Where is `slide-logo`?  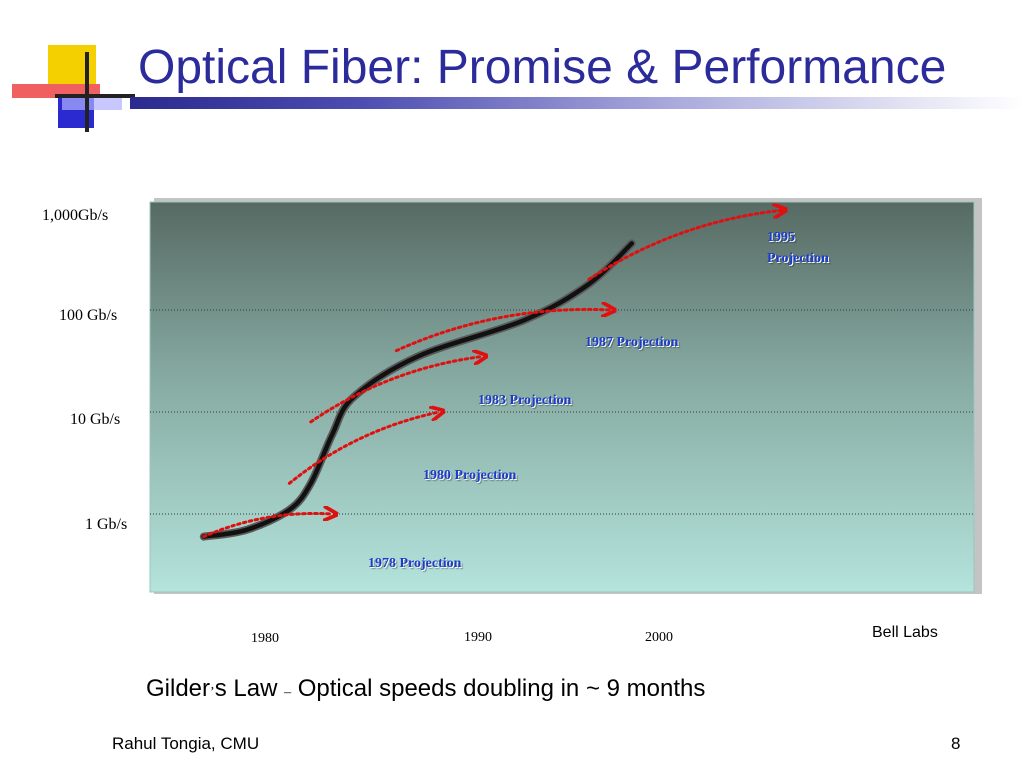 slide-logo is located at coordinates (73, 88).